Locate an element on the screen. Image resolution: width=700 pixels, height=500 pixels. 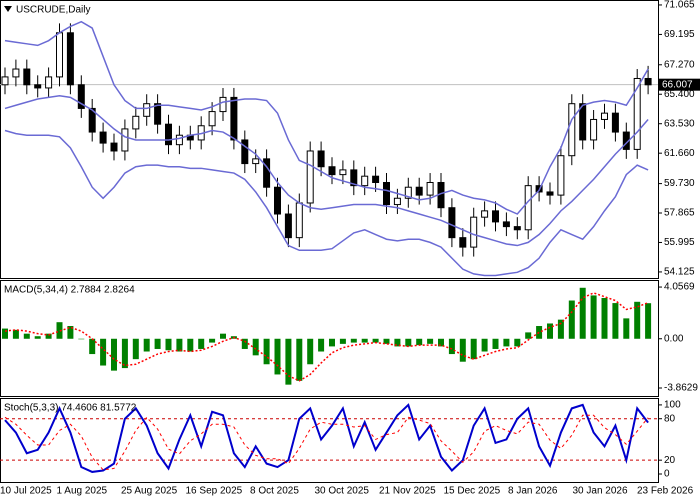
y-tick-label: 0.00 is located at coordinates (674, 338).